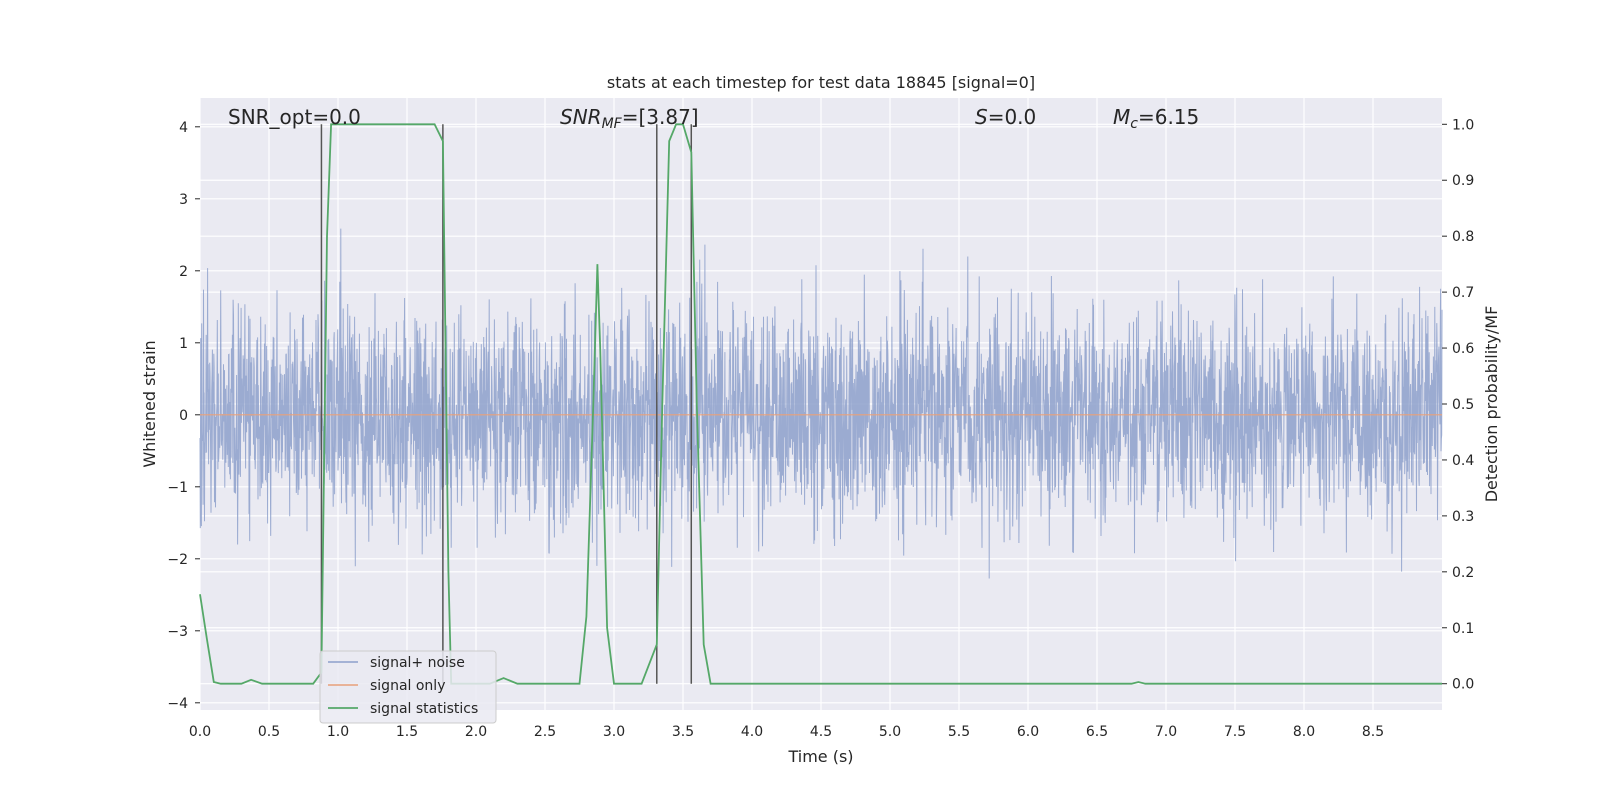 The width and height of the screenshot is (1600, 800). What do you see at coordinates (177, 488) in the screenshot?
I see `y-left-tick-label: −1` at bounding box center [177, 488].